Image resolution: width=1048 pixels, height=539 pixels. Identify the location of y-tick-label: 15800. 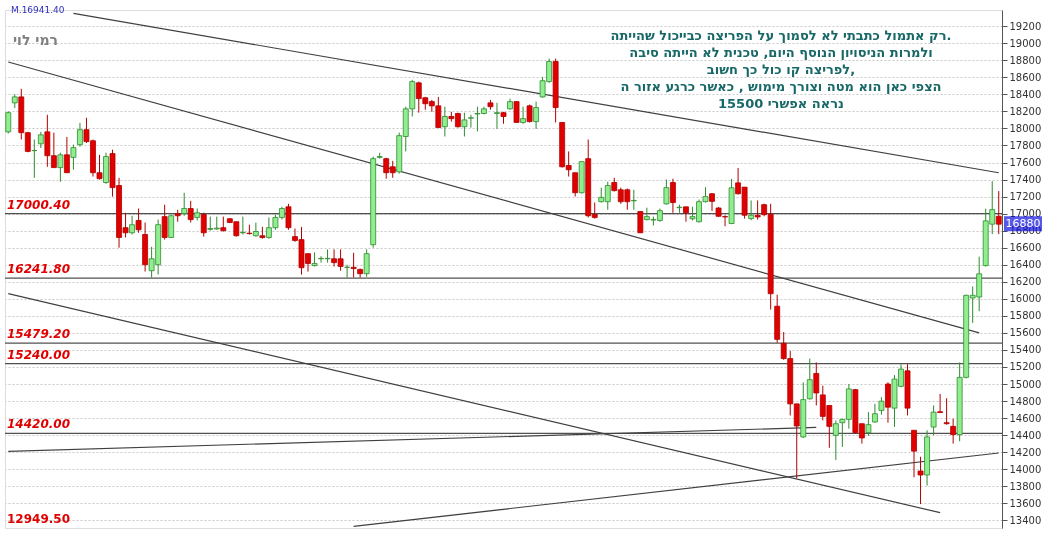
(1025, 316).